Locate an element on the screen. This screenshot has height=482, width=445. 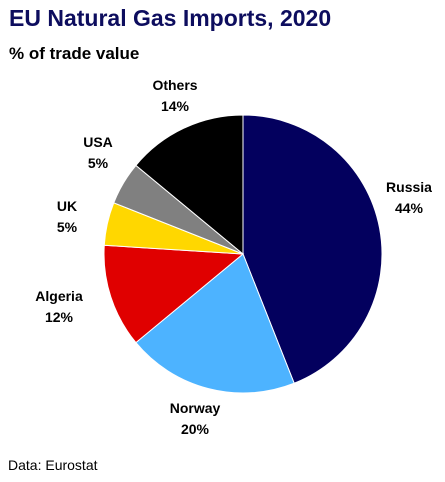
slice-value-russia: 44% is located at coordinates (409, 208).